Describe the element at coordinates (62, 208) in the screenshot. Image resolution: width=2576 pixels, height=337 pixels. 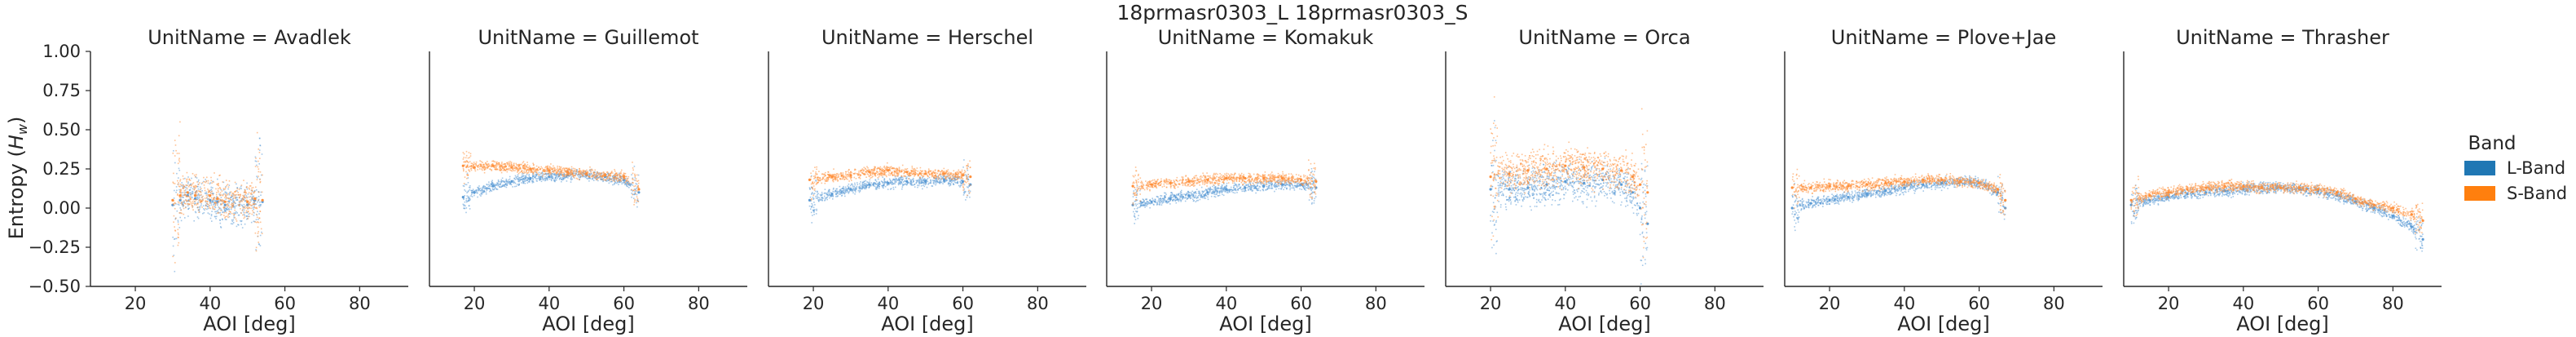
I see `y-tick-label: 0.00` at that location.